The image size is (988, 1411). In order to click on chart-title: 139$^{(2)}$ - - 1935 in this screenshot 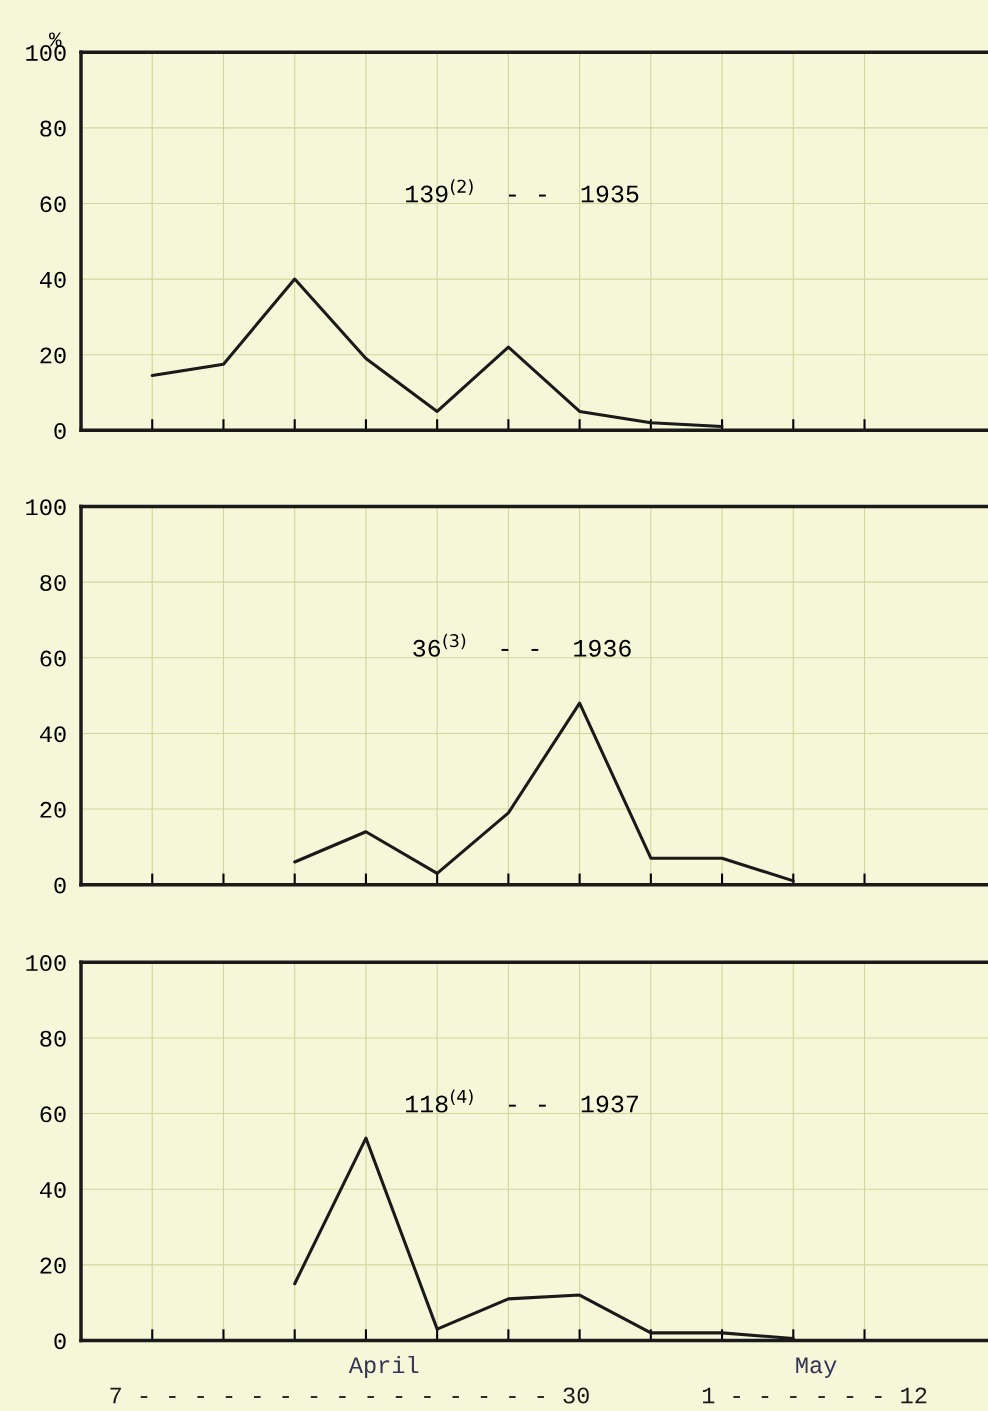, I will do `click(522, 191)`.